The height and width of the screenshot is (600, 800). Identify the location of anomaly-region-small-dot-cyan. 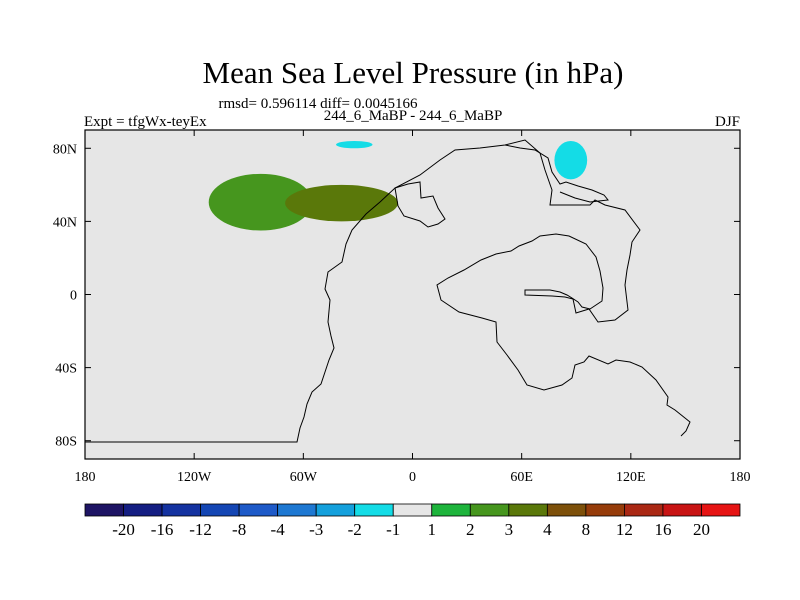
(456, 441).